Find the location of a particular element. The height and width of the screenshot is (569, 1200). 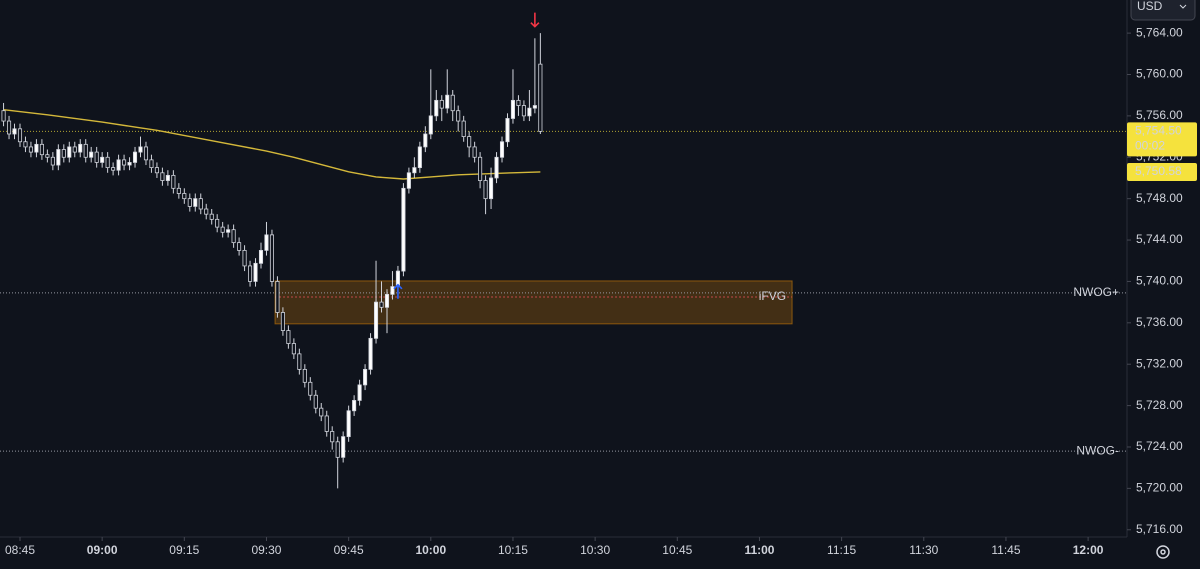

moving-average is located at coordinates (272, 144).